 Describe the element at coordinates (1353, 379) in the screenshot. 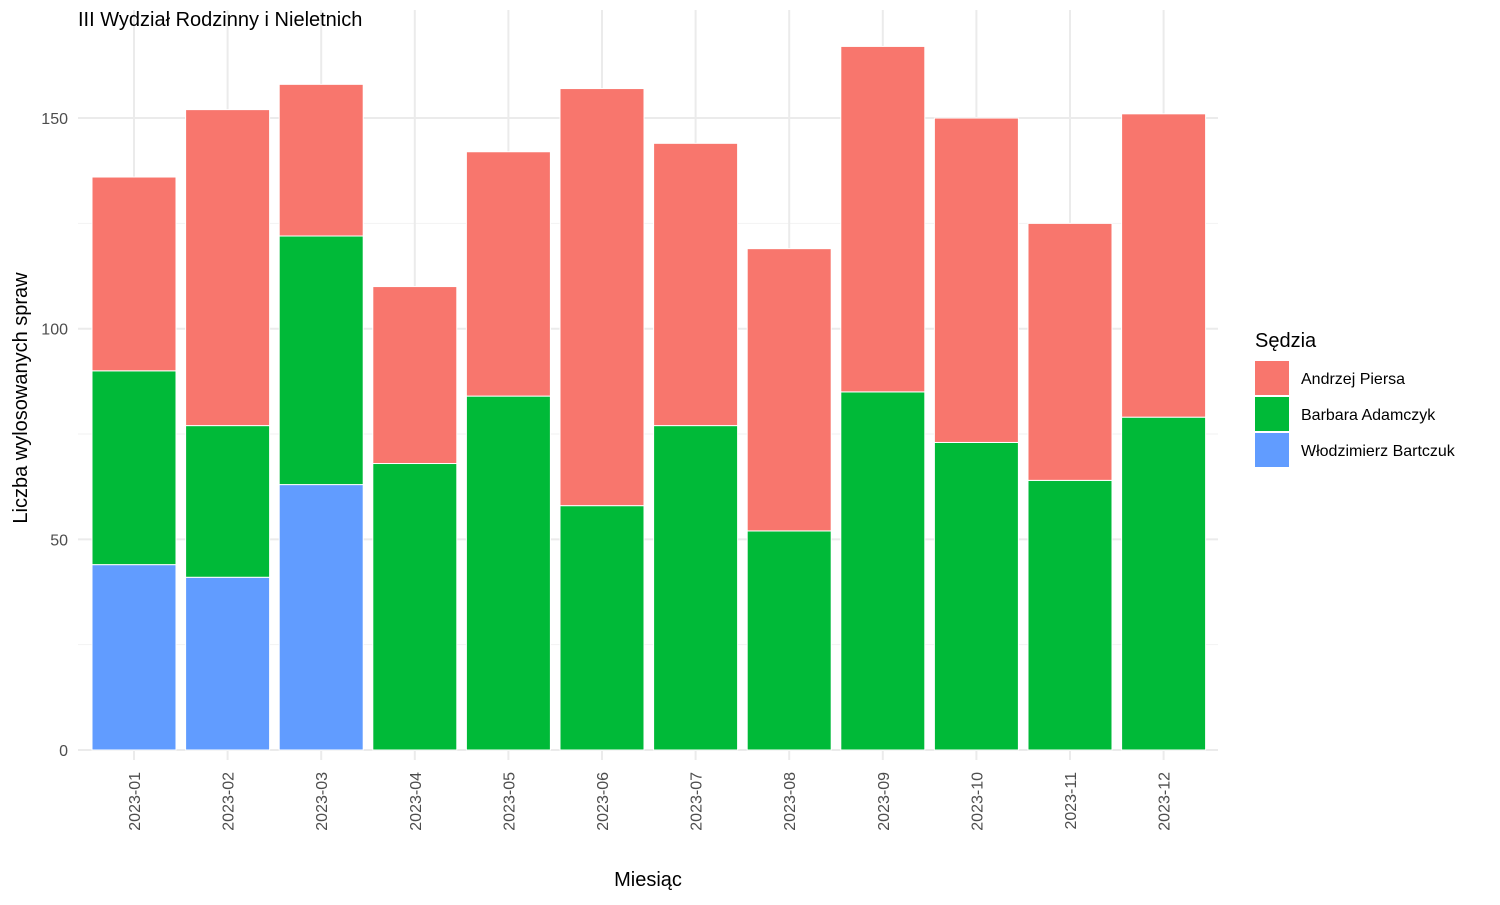

I see `legend-label: Andrzej Piersa` at that location.